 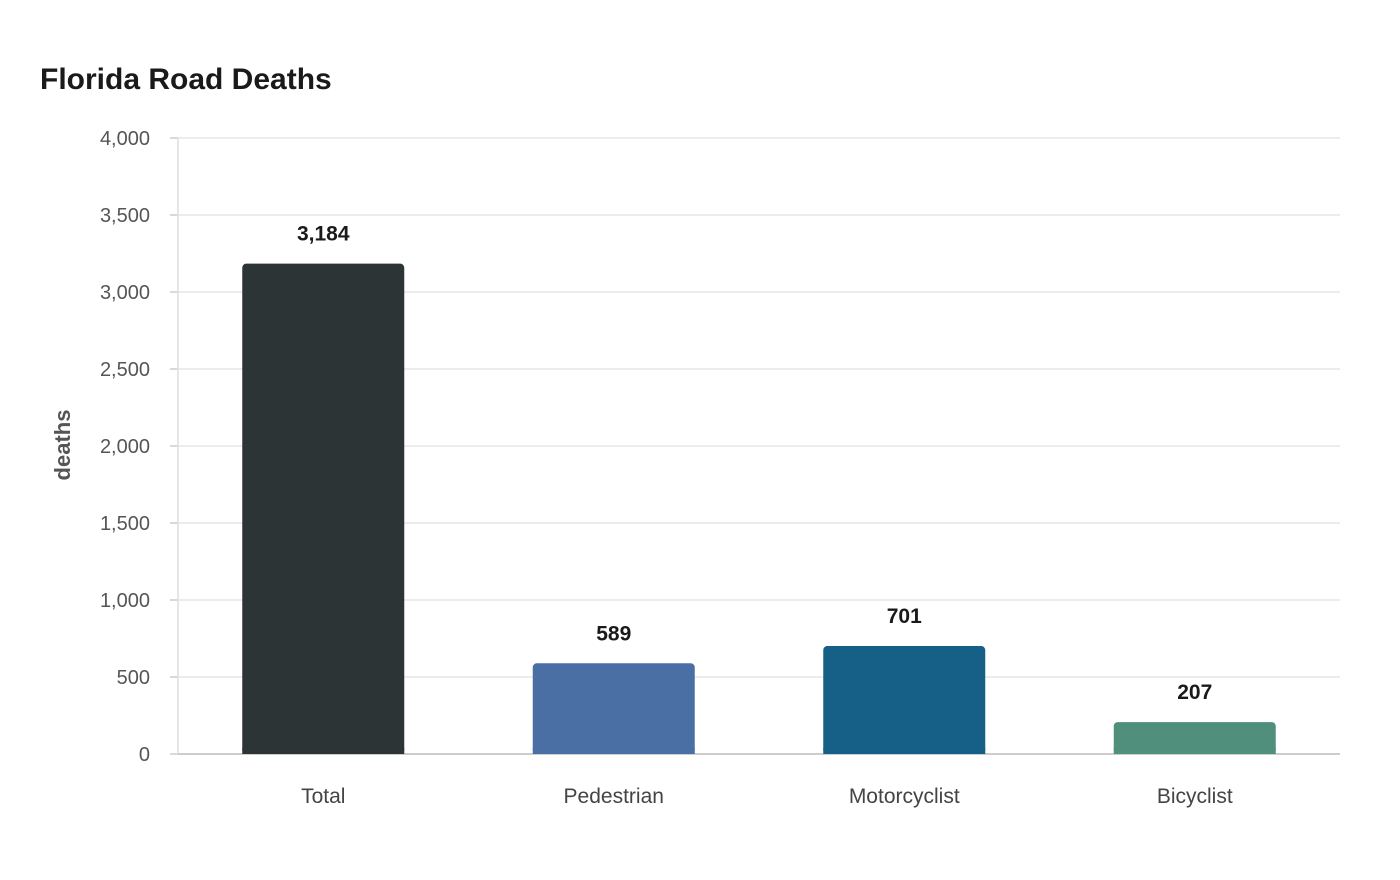 I want to click on y-tick-labels: 0 500 1,000 1,500 2,000 2,500 3,000 3,500 4,000, so click(x=125, y=447).